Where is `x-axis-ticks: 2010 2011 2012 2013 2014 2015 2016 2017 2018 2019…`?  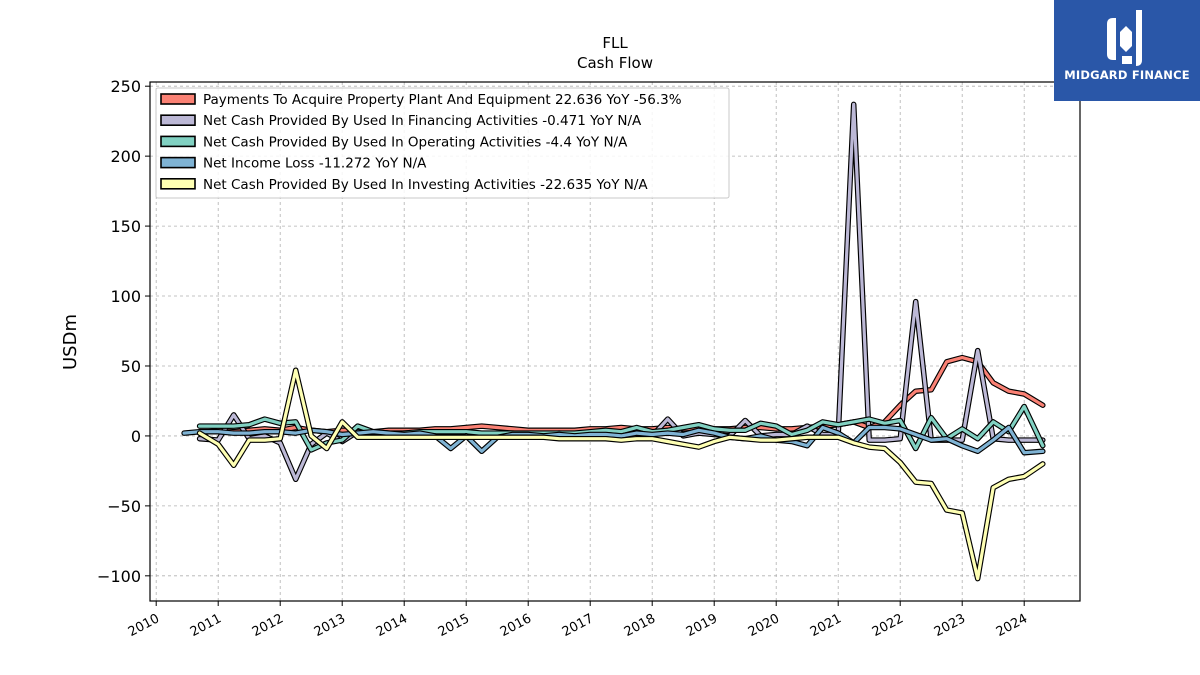
x-axis-ticks: 2010 2011 2012 2013 2014 2015 2016 2017 2018 2019… is located at coordinates (578, 620).